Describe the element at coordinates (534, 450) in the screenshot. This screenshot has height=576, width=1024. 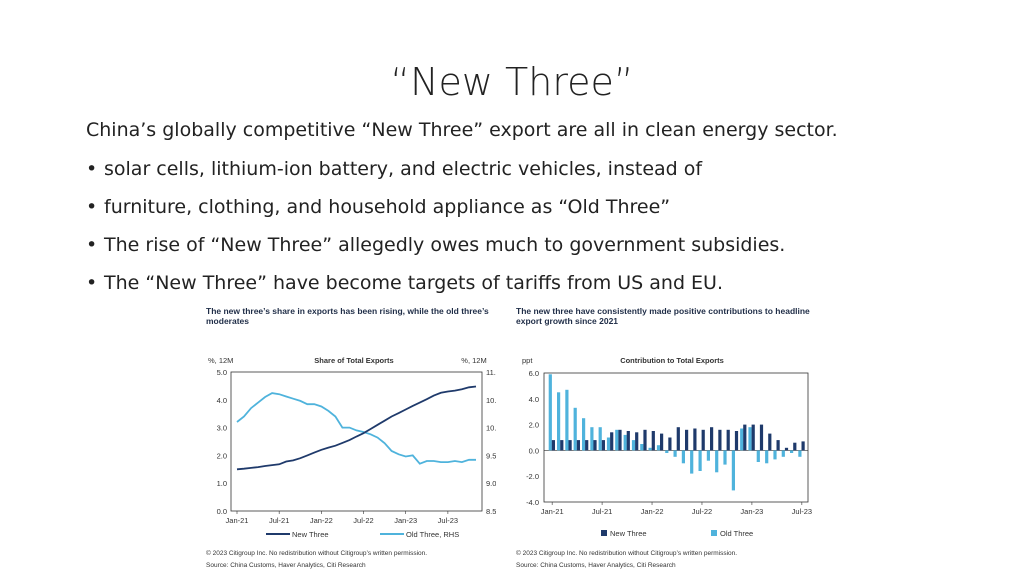
I see `y-tick-label: 0.0` at that location.